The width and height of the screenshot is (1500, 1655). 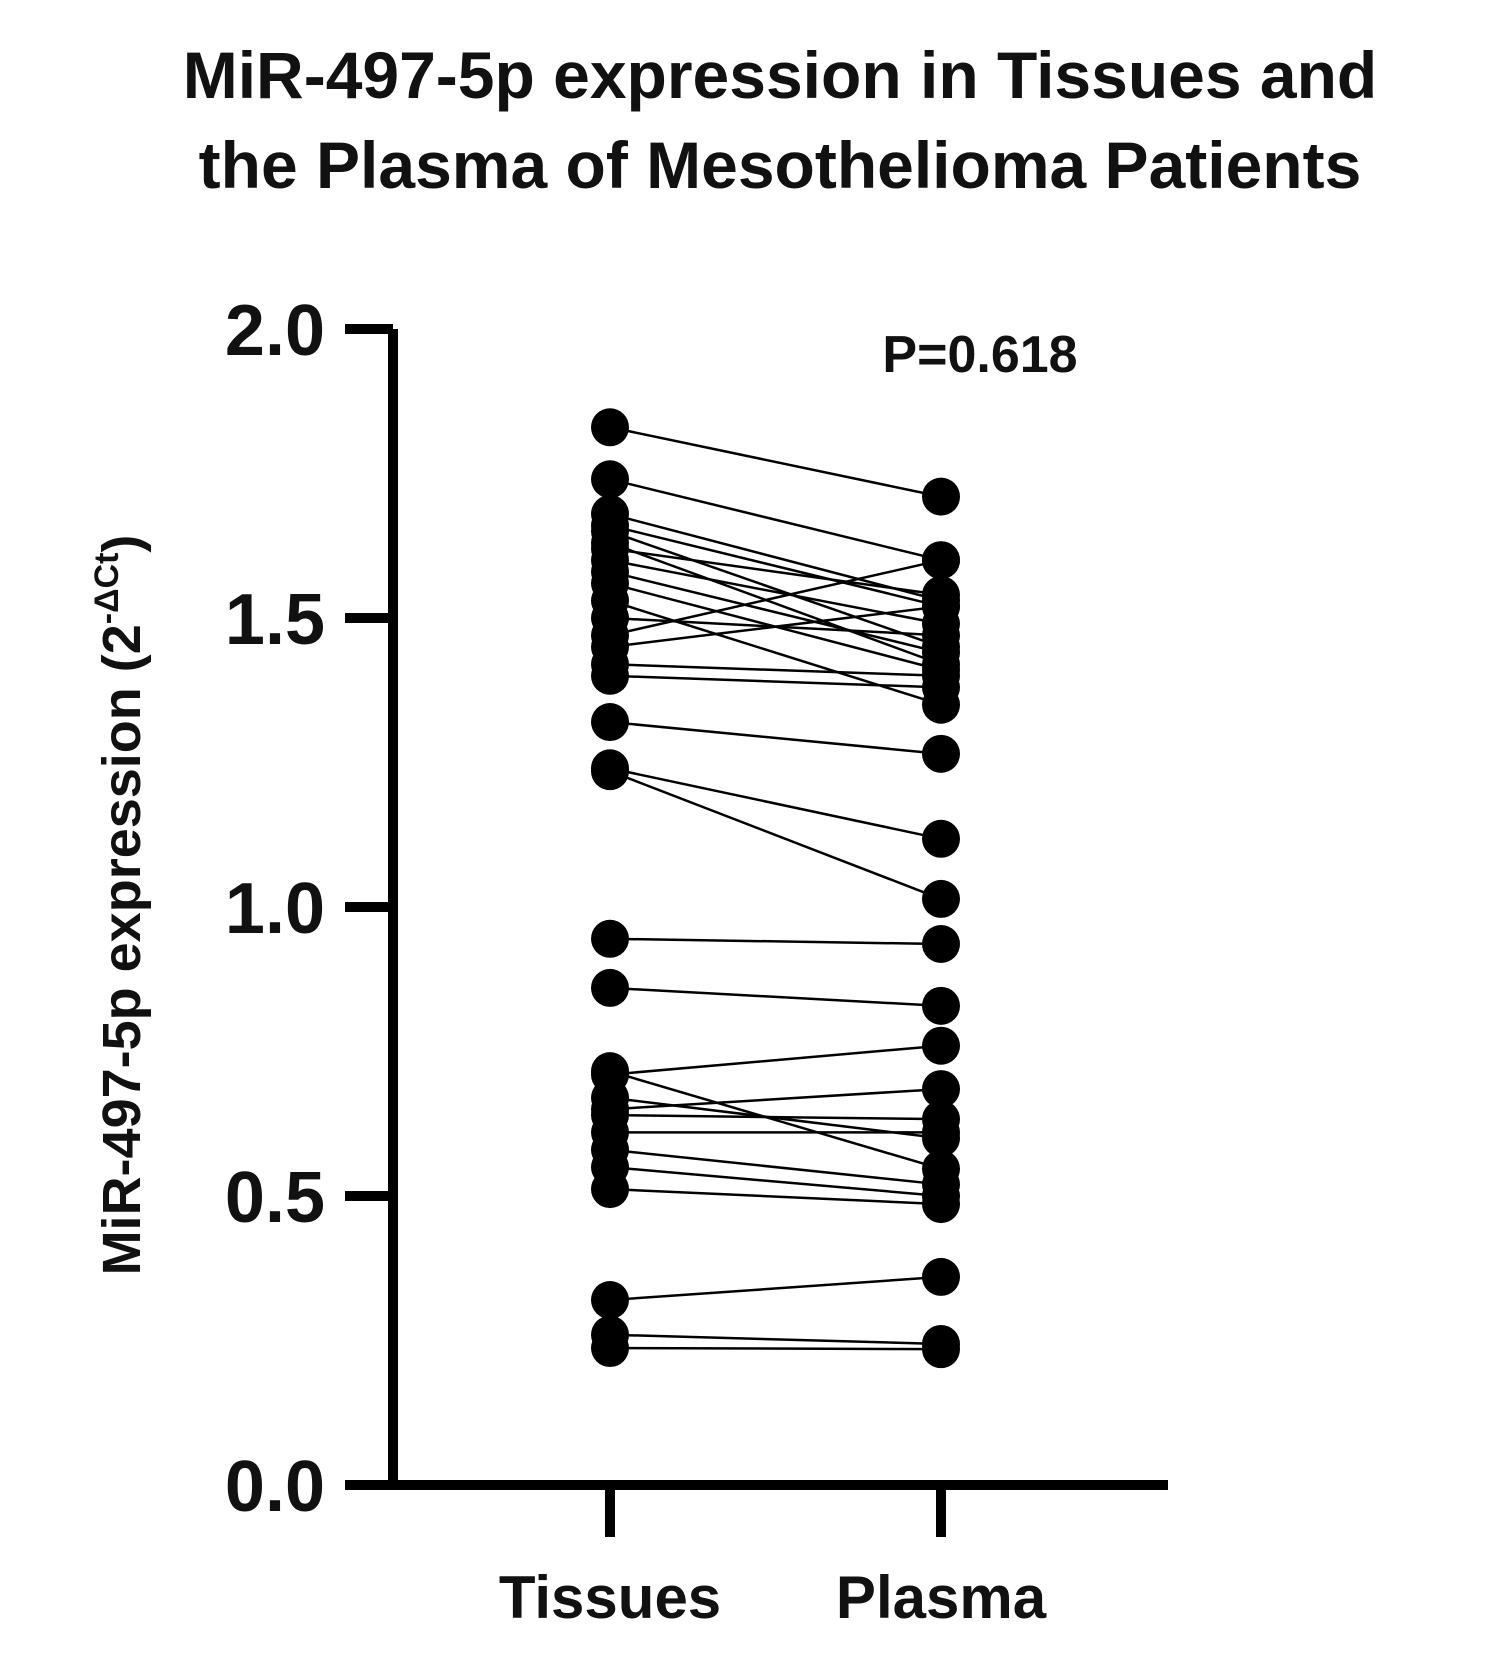 I want to click on pair-lines, so click(x=775, y=888).